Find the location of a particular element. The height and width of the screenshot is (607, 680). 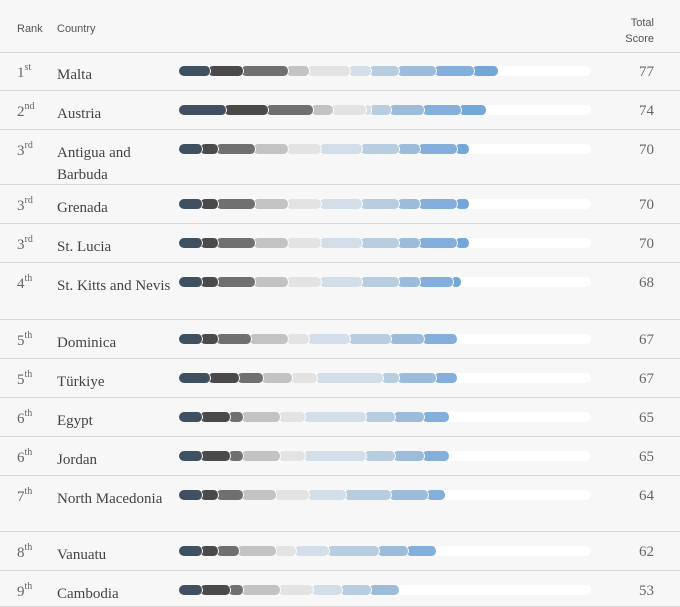

country-name: Cambodia is located at coordinates (88, 594).